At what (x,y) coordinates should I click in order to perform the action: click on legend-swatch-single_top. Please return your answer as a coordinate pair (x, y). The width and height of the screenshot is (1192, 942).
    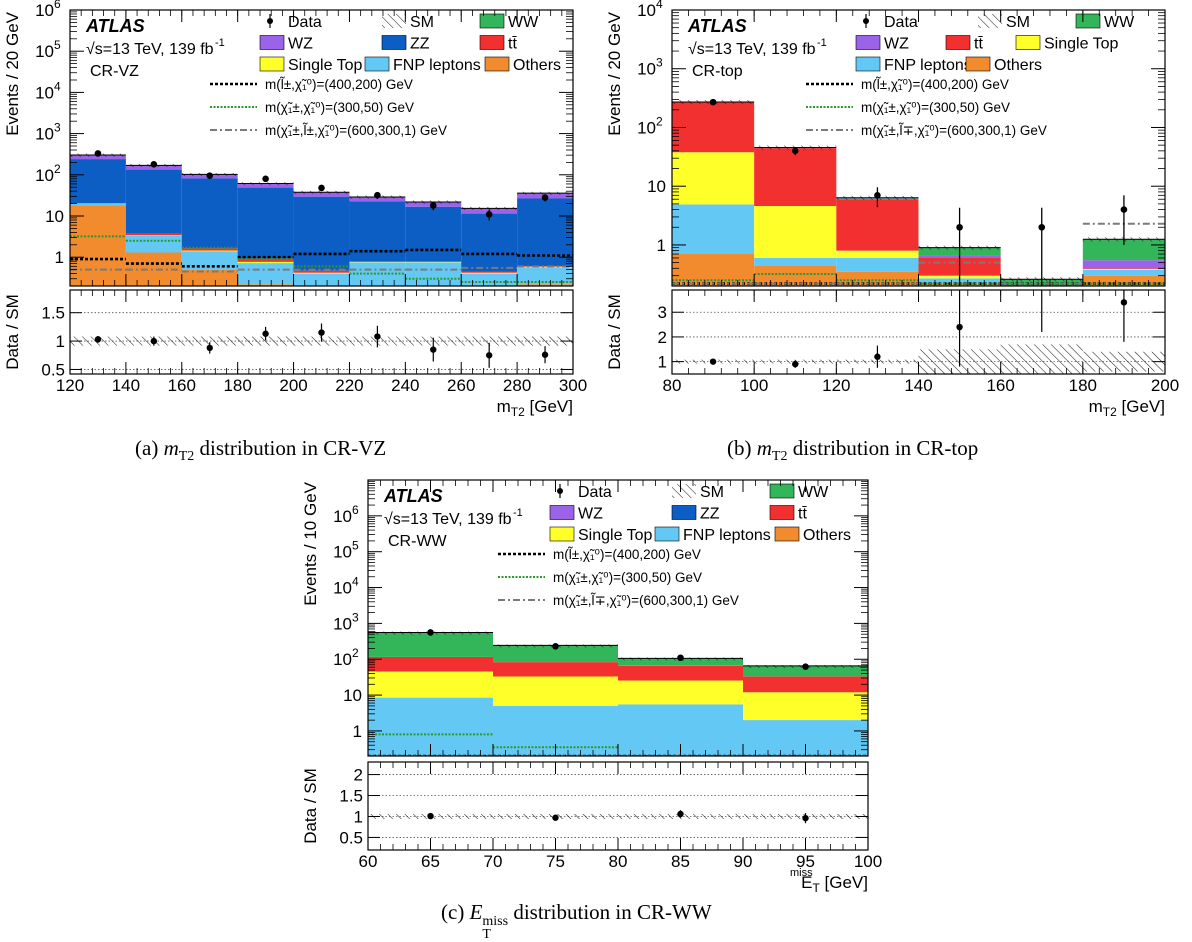
    Looking at the image, I should click on (1028, 42).